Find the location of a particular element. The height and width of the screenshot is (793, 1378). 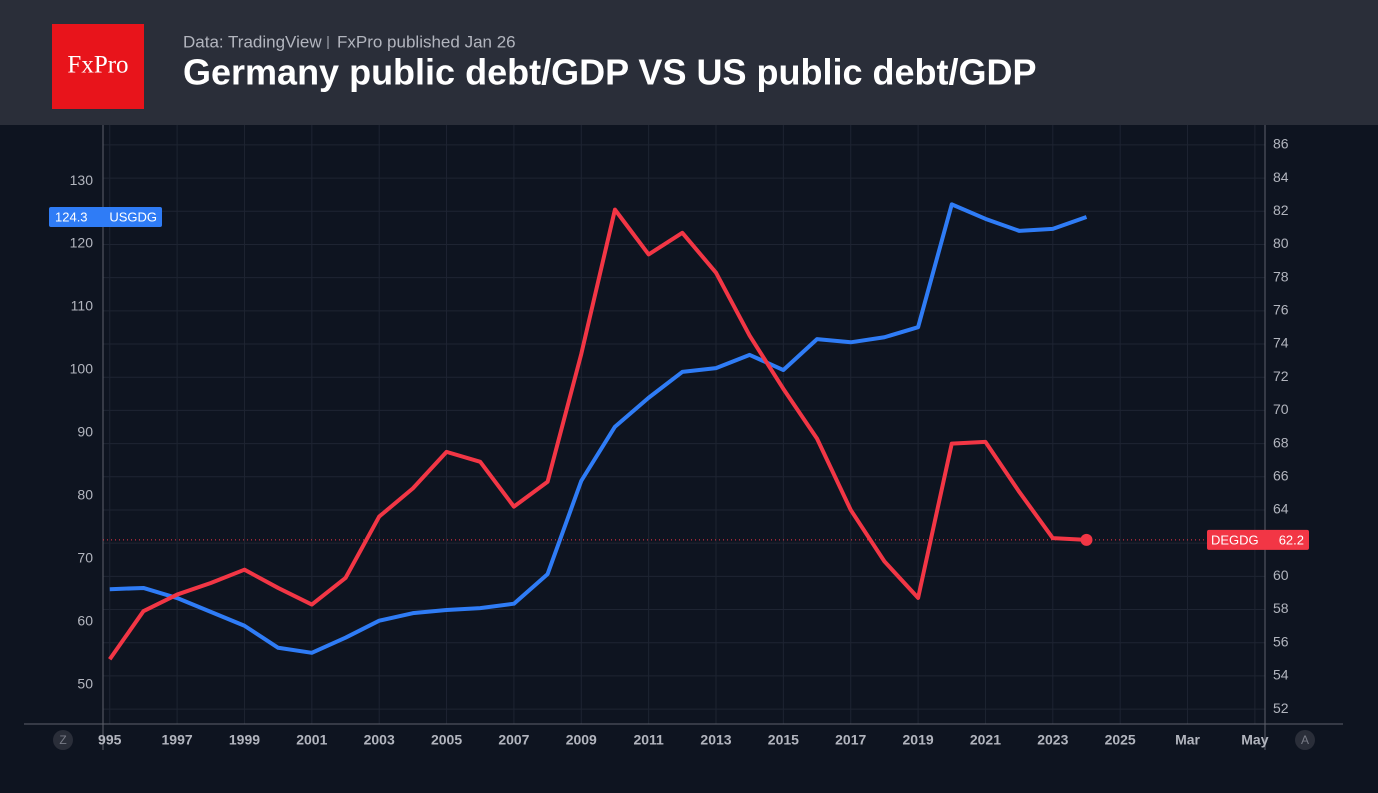

tag-value: 124.3 is located at coordinates (71, 216).